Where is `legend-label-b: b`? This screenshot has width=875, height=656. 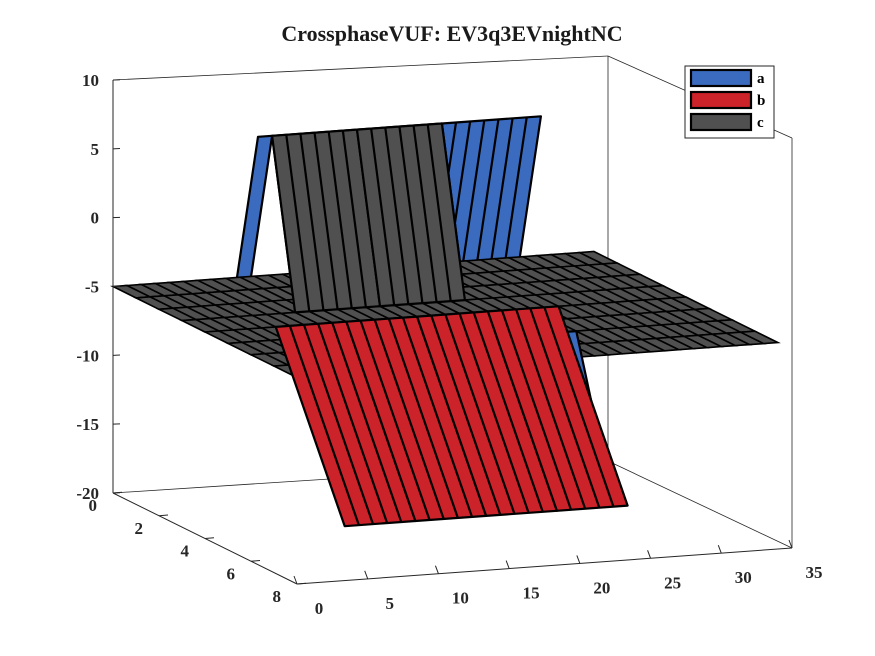
legend-label-b: b is located at coordinates (761, 101).